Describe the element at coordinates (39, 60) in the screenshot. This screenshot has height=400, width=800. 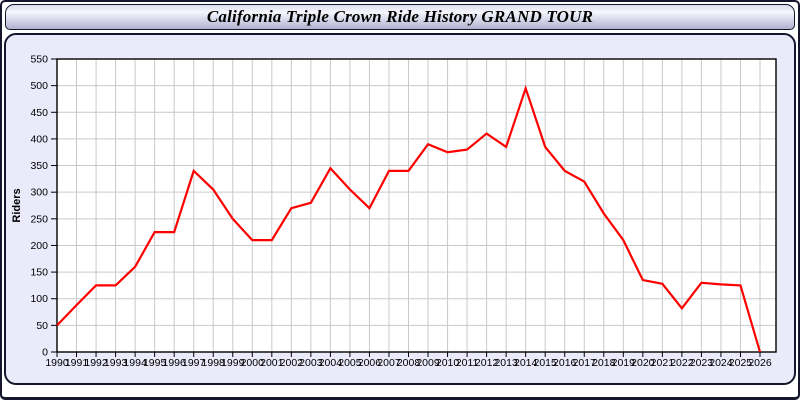
I see `y-axis-tick-label: 550` at that location.